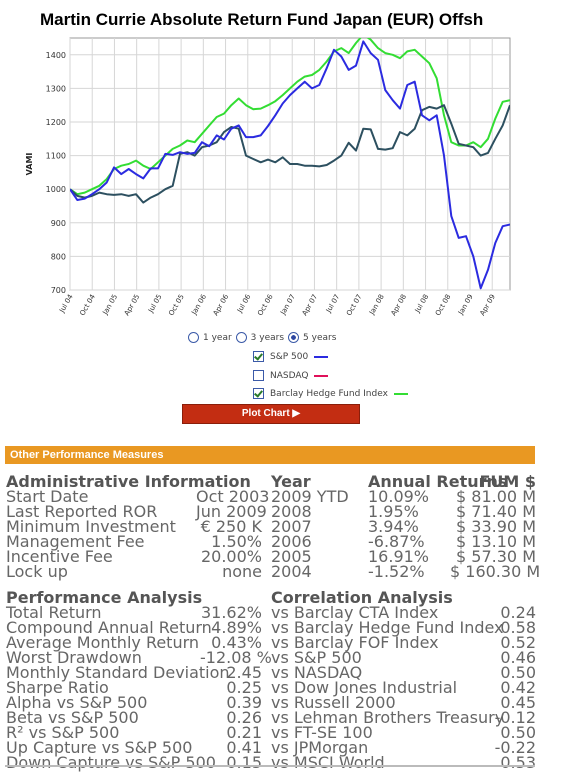 The width and height of the screenshot is (565, 772). Describe the element at coordinates (244, 732) in the screenshot. I see `perf-analysis-value: 0.21` at that location.